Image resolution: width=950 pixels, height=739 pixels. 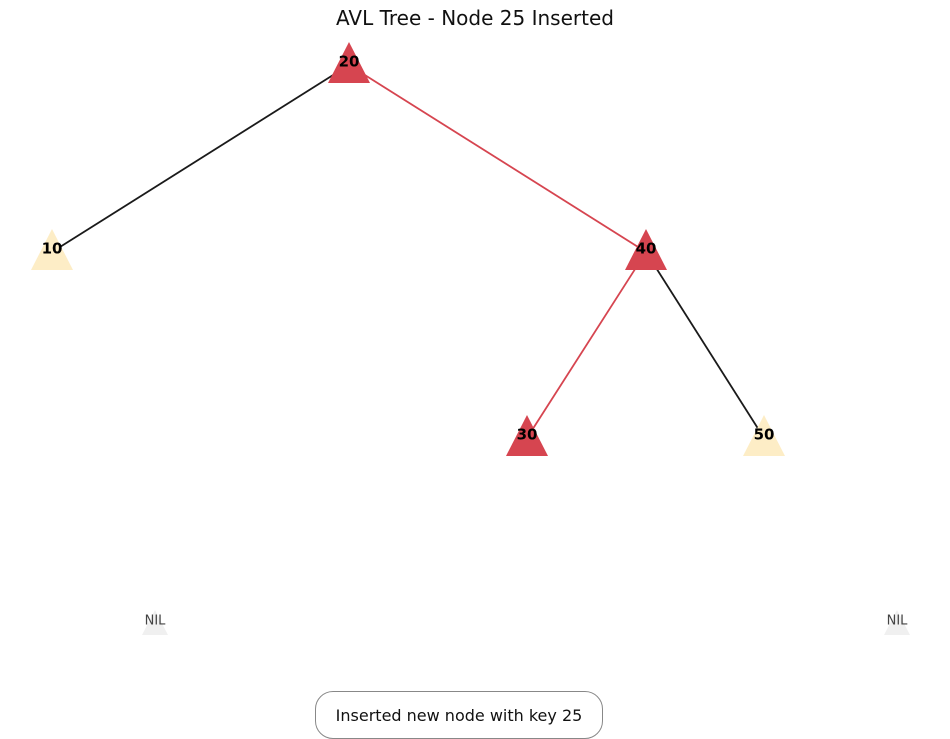 I want to click on node-label-30: 30, so click(x=527, y=435).